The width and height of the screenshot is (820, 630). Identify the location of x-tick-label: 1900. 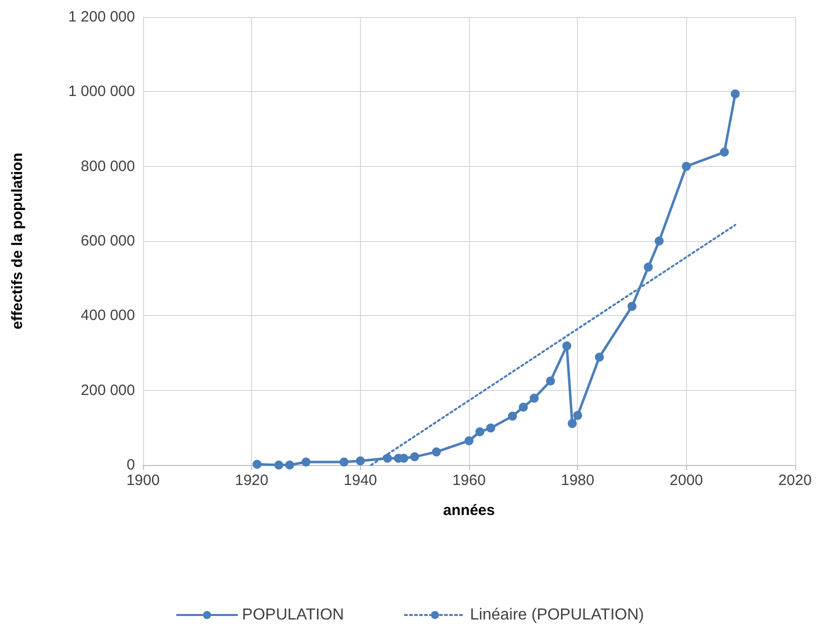
(143, 480).